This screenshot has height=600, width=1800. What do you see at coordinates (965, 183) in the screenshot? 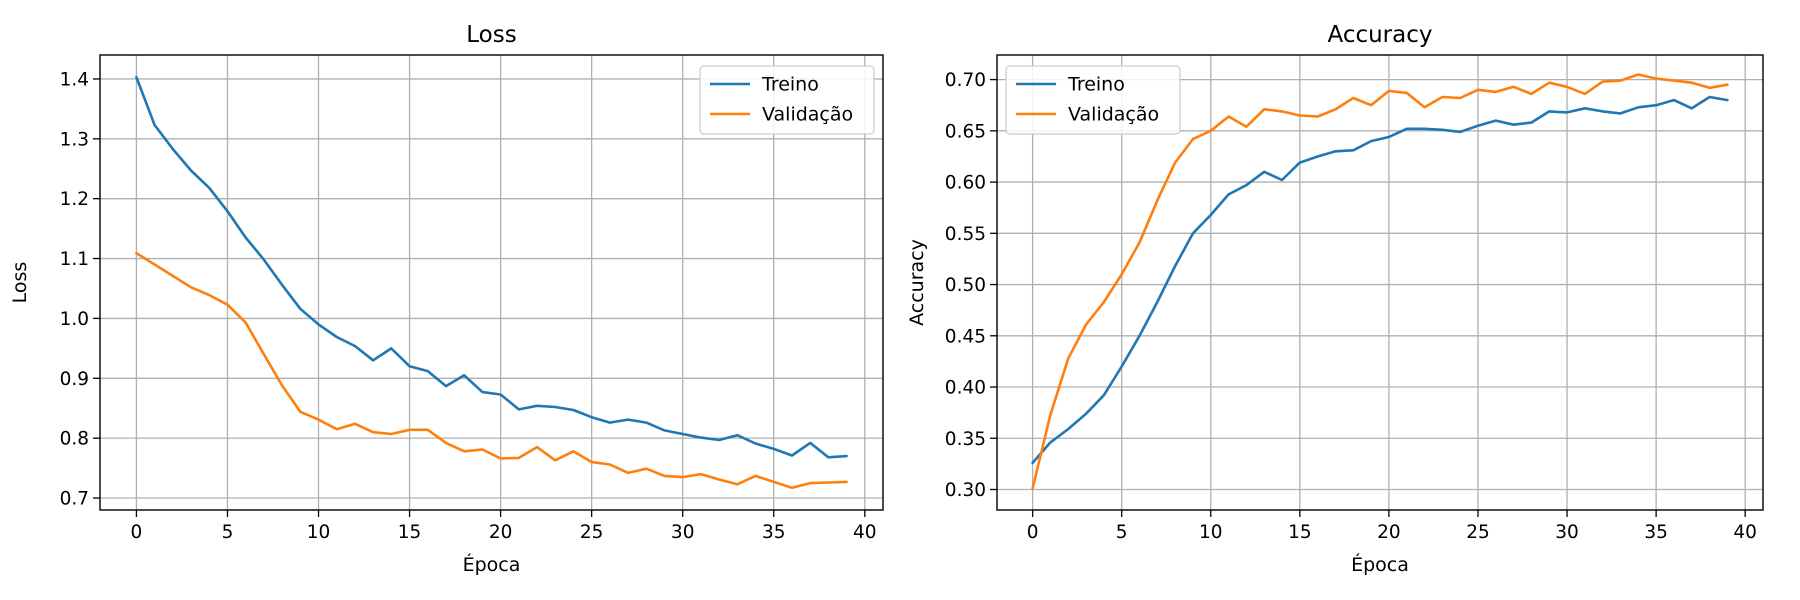
I see `y-tick-label: 0.60` at bounding box center [965, 183].